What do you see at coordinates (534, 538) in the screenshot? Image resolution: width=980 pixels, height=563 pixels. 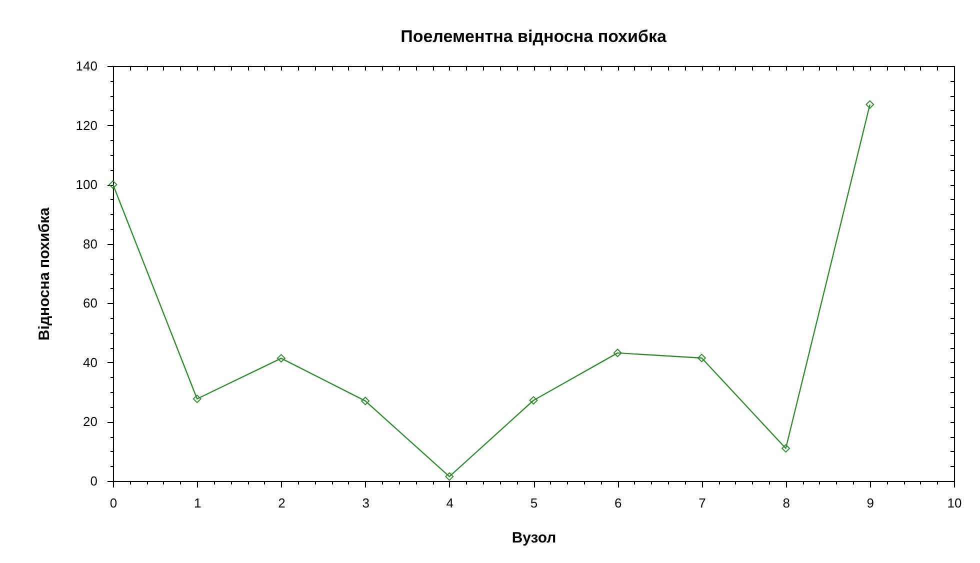 I see `x-axis-title: Вузол` at bounding box center [534, 538].